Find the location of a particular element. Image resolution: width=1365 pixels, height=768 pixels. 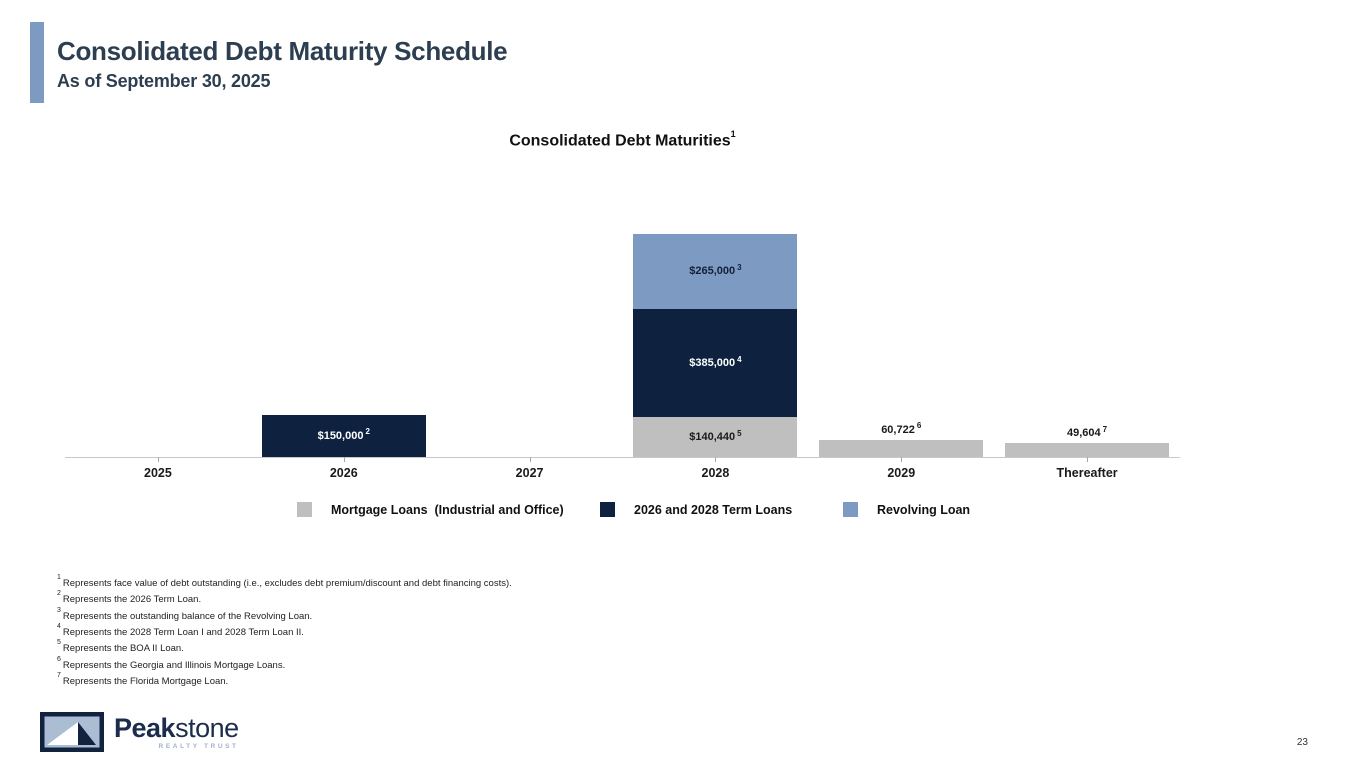

bar-segment-2026-series2 is located at coordinates (343, 435).